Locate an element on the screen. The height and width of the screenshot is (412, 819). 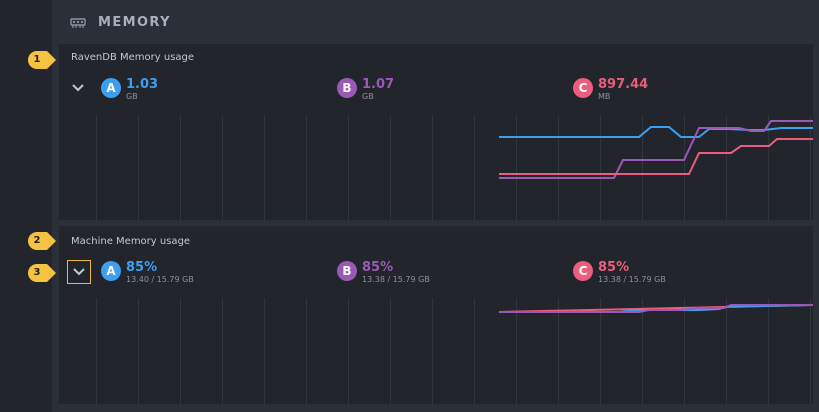
legend-item-c: C 85% 13.38 / 15.79 GB is located at coordinates (619, 273).